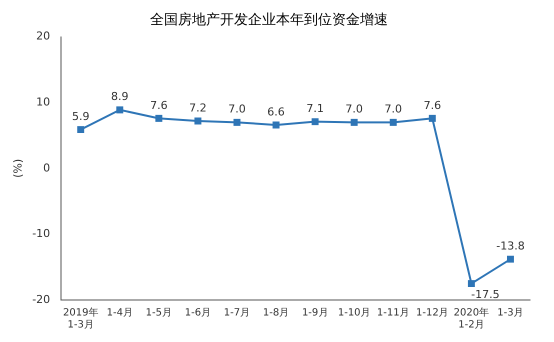  I want to click on x-tick-label: 1-11月, so click(393, 313).